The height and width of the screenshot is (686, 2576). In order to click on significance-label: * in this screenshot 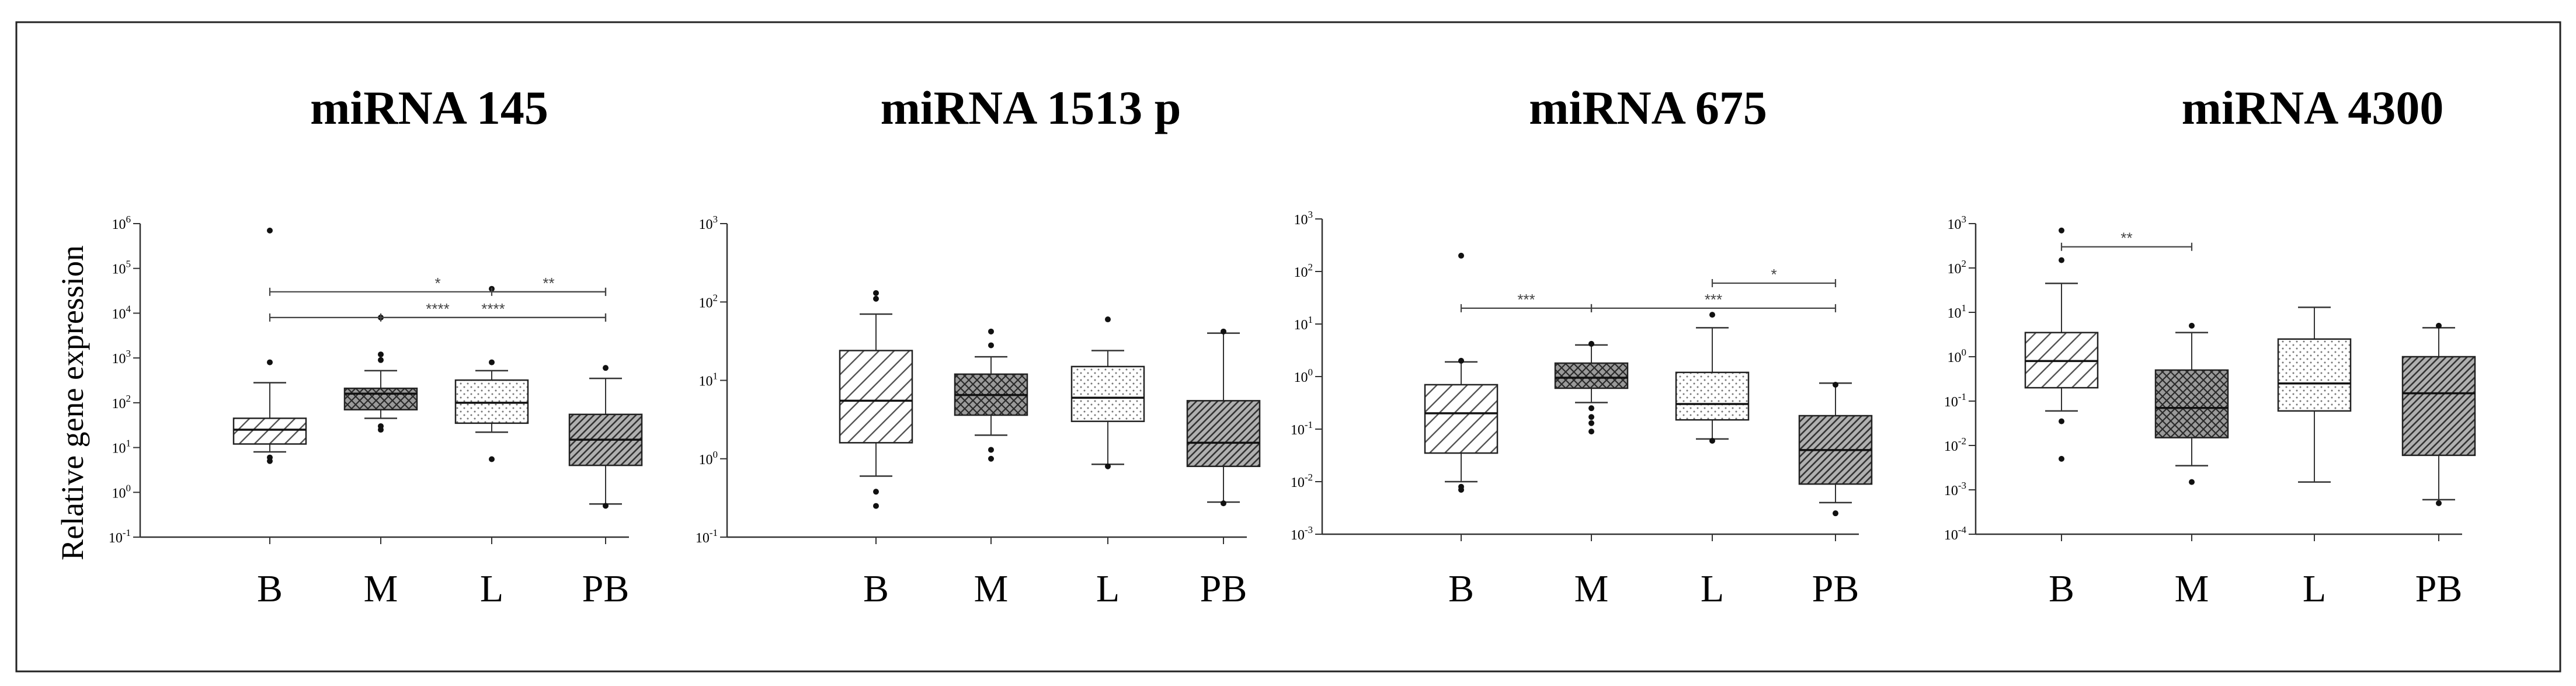, I will do `click(1774, 274)`.